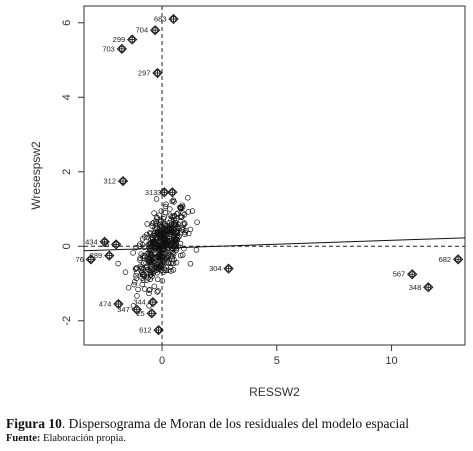  I want to click on y-tick-label: 6, so click(67, 23).